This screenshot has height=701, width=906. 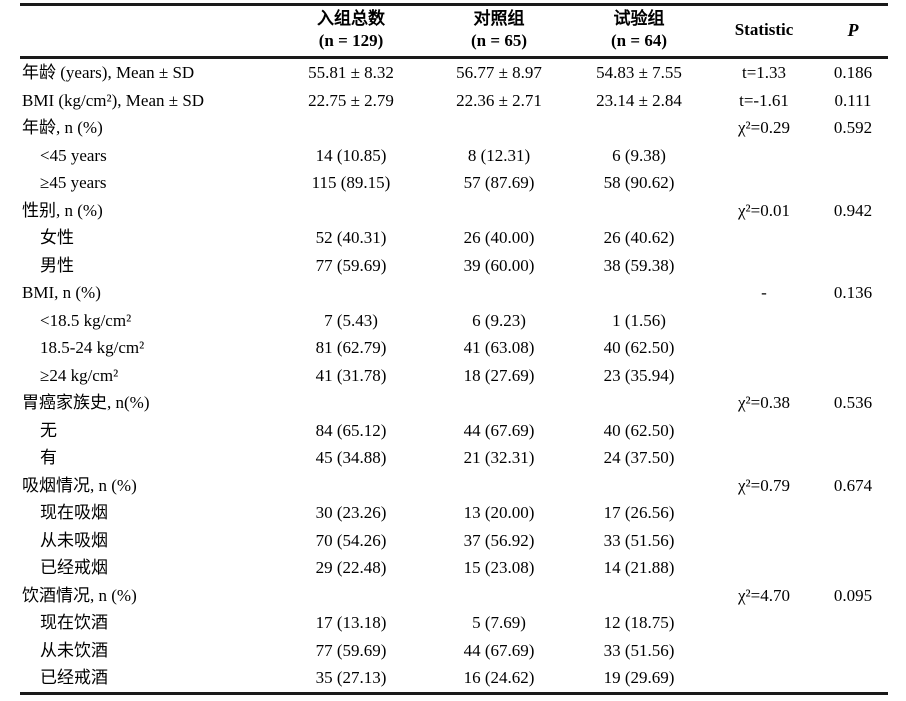 What do you see at coordinates (639, 72) in the screenshot?
I see `trial-cell: 54.83 ± 7.55` at bounding box center [639, 72].